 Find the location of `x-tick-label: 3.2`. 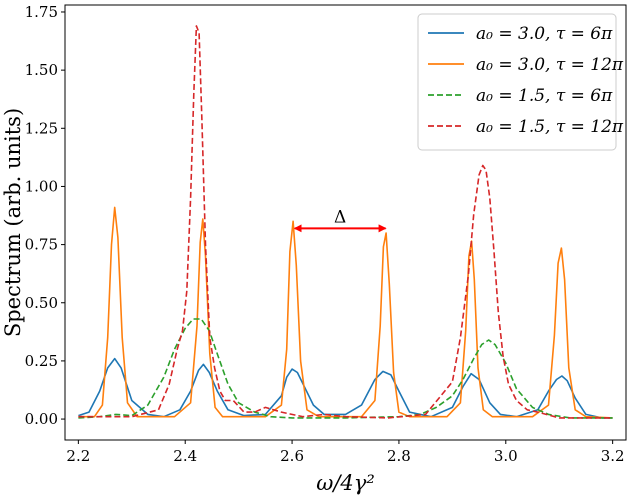

x-tick-label: 3.2 is located at coordinates (613, 456).